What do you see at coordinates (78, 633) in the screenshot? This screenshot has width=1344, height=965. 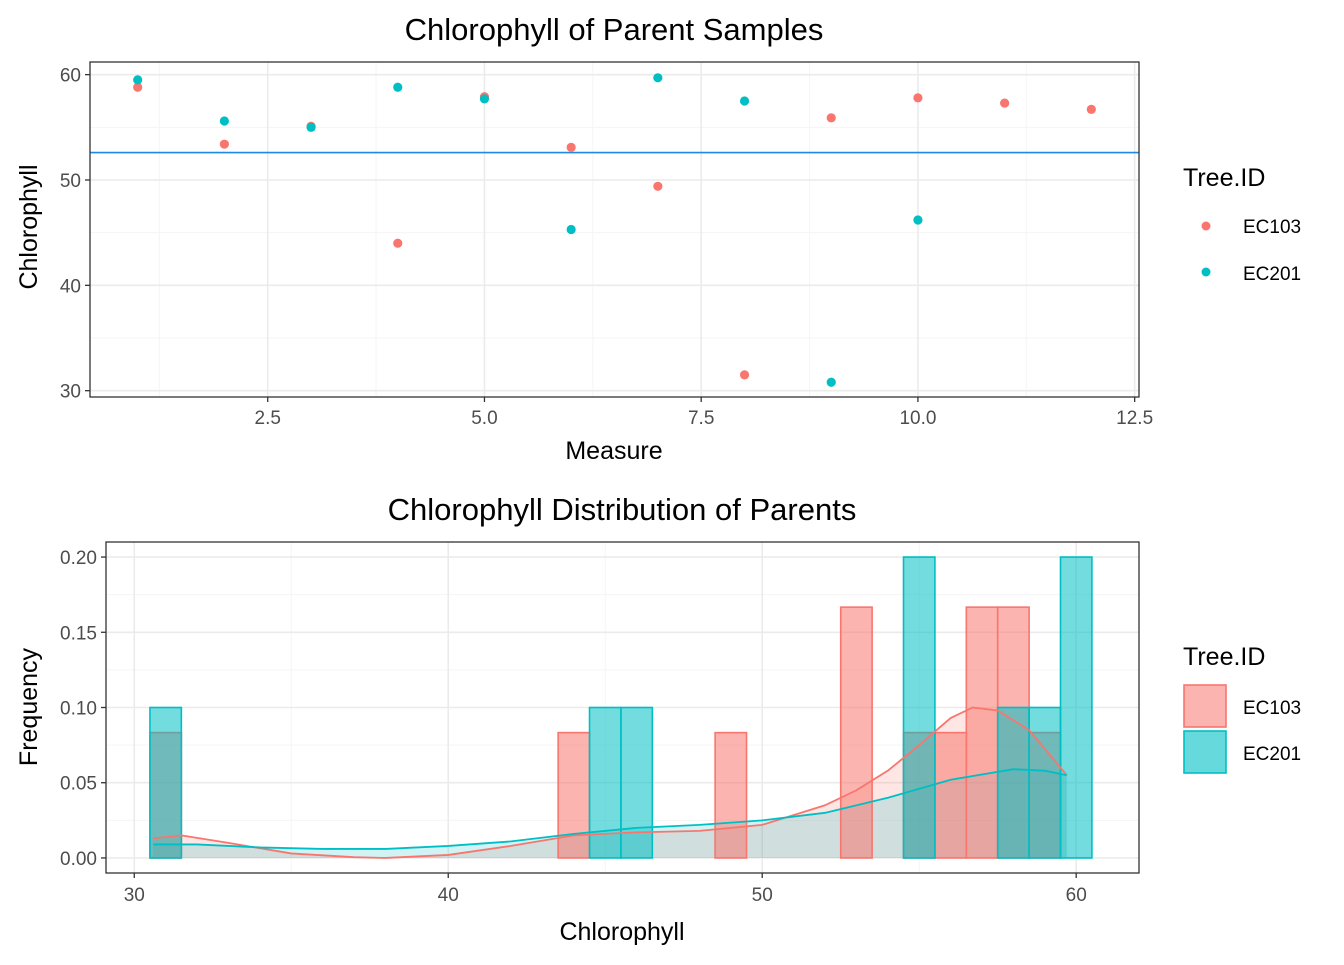 I see `histogram-y-tick-label: 0.15` at bounding box center [78, 633].